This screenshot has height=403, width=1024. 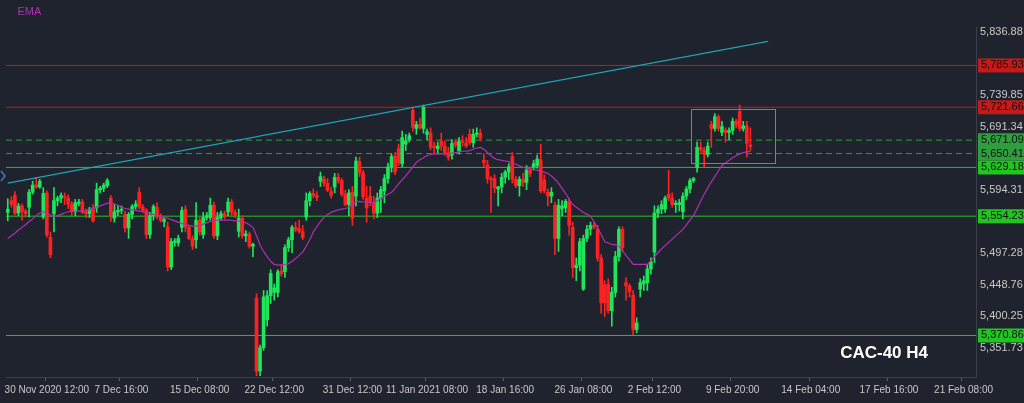 I want to click on x-tick-label: 7 Dec 16:00, so click(x=121, y=389).